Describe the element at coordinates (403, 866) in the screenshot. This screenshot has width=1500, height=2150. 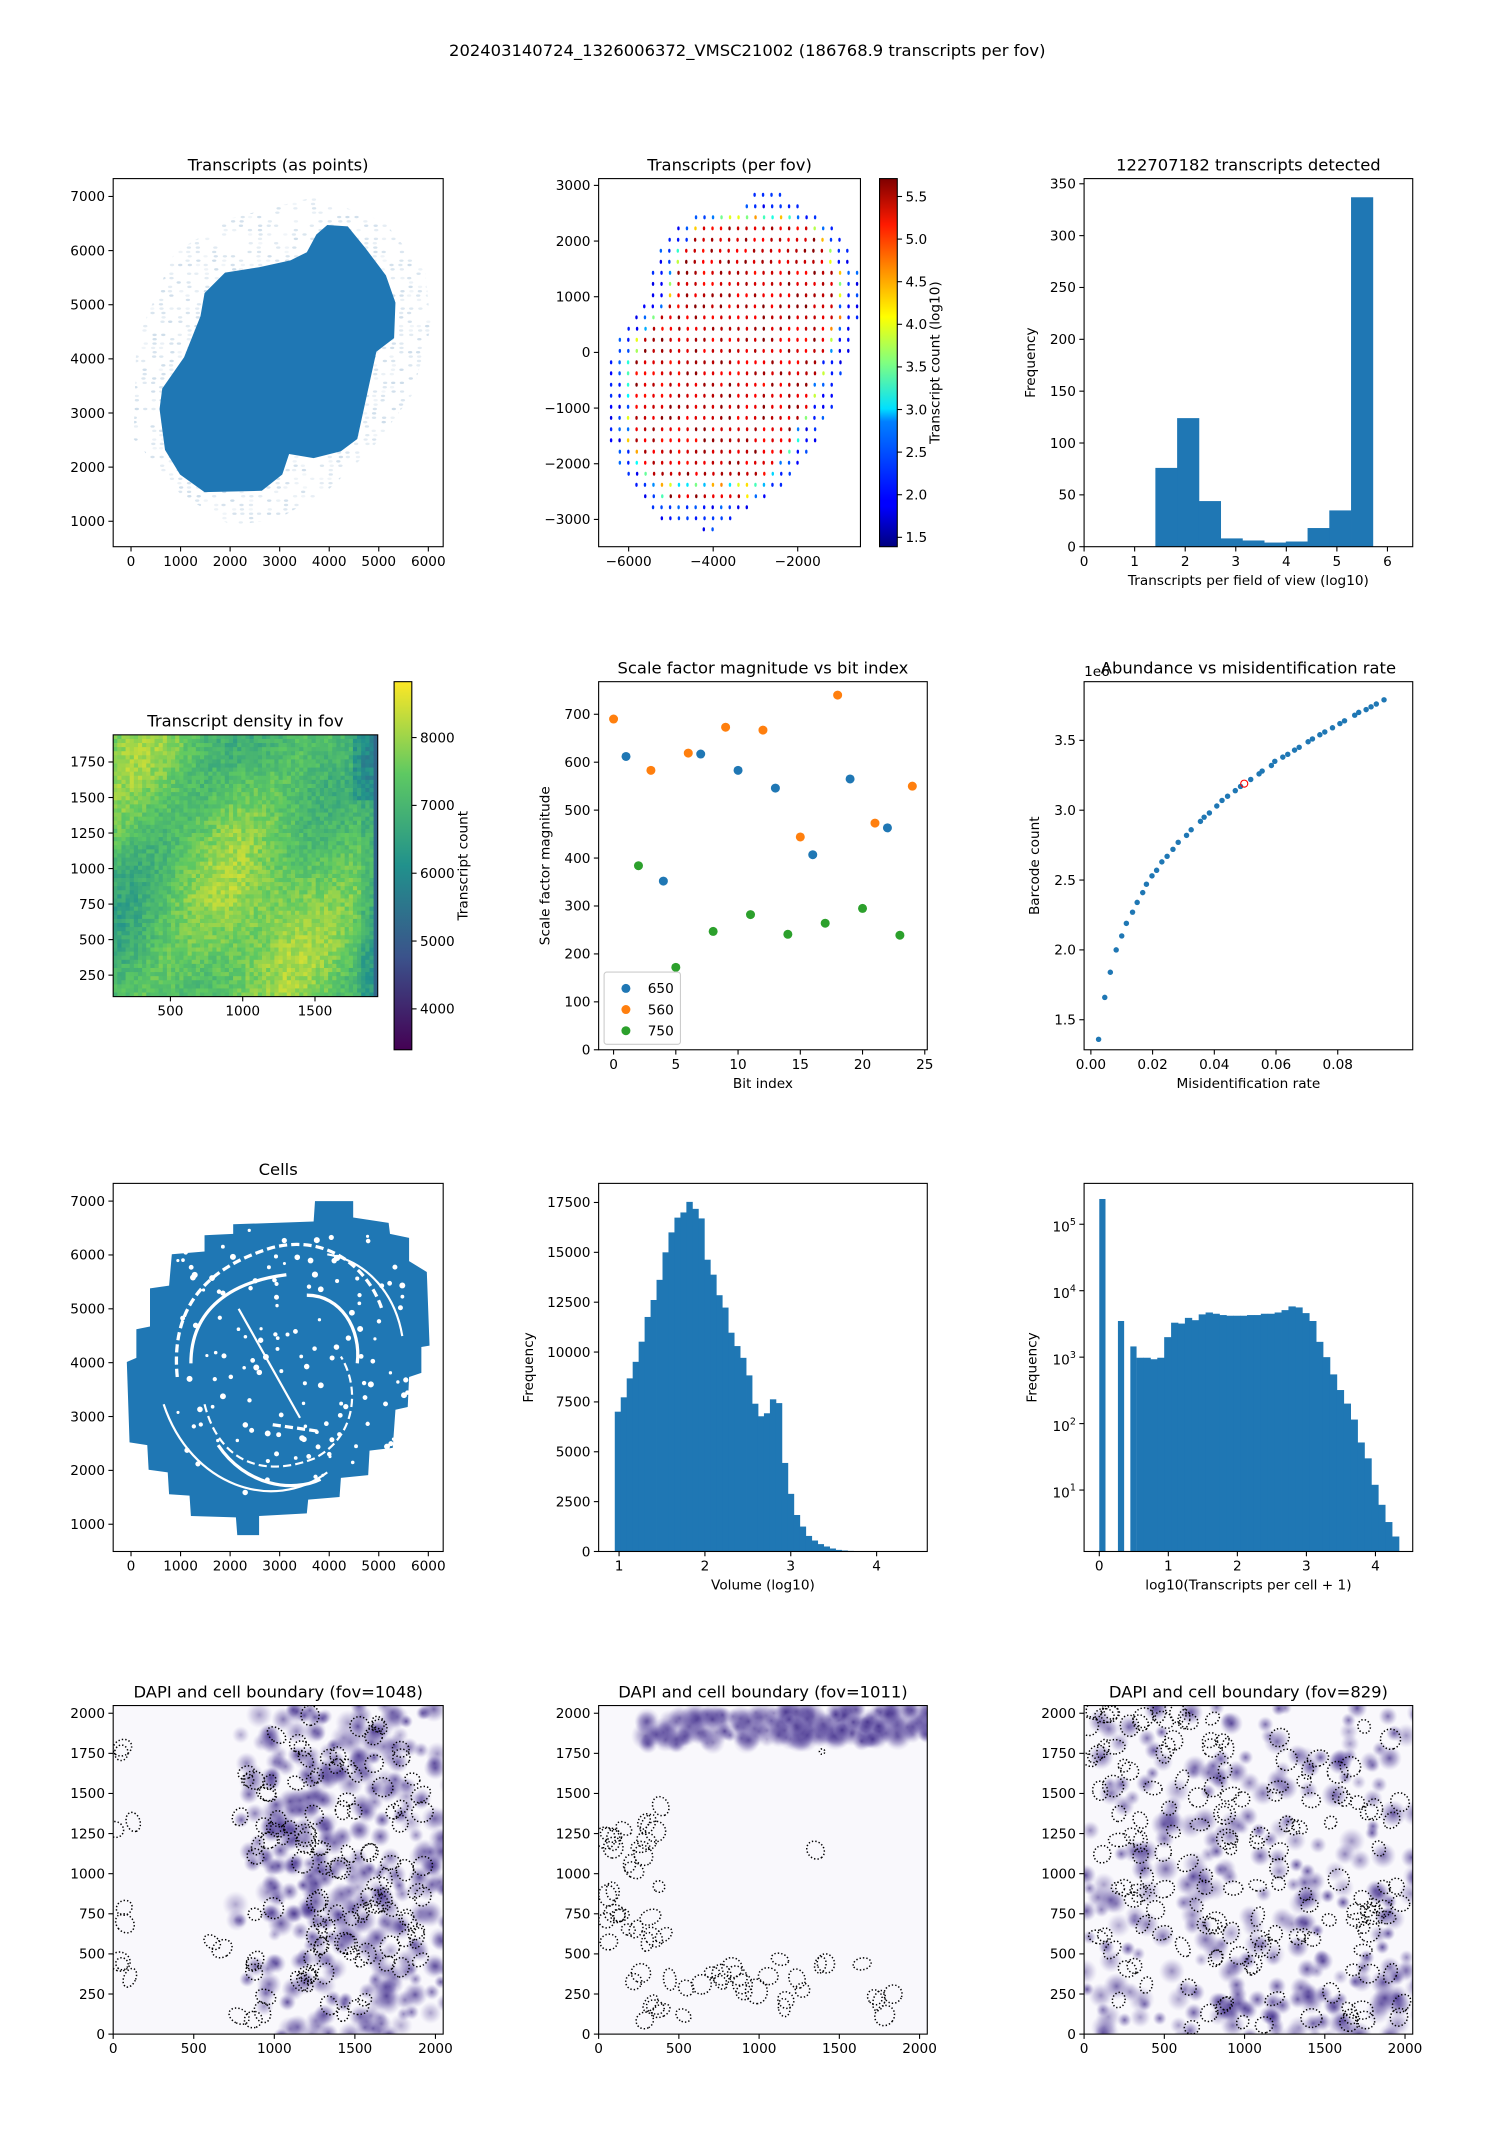
I see `axes-frame` at that location.